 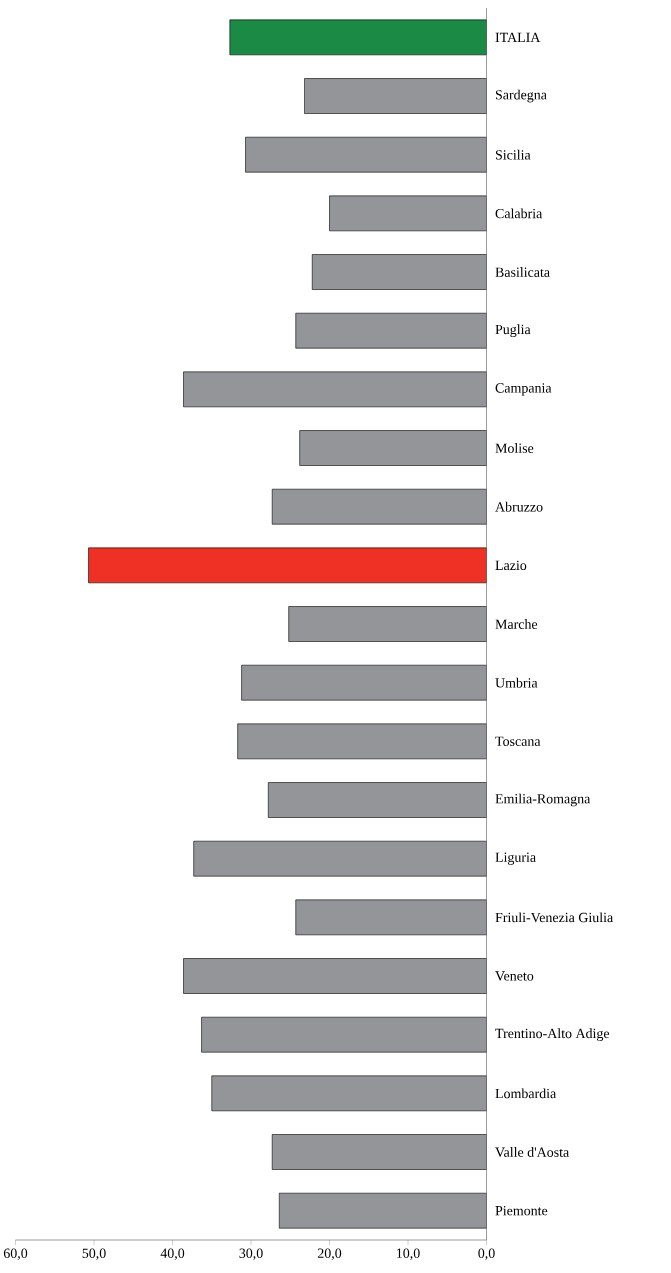 What do you see at coordinates (516, 858) in the screenshot?
I see `y-tick-label: Liguria` at bounding box center [516, 858].